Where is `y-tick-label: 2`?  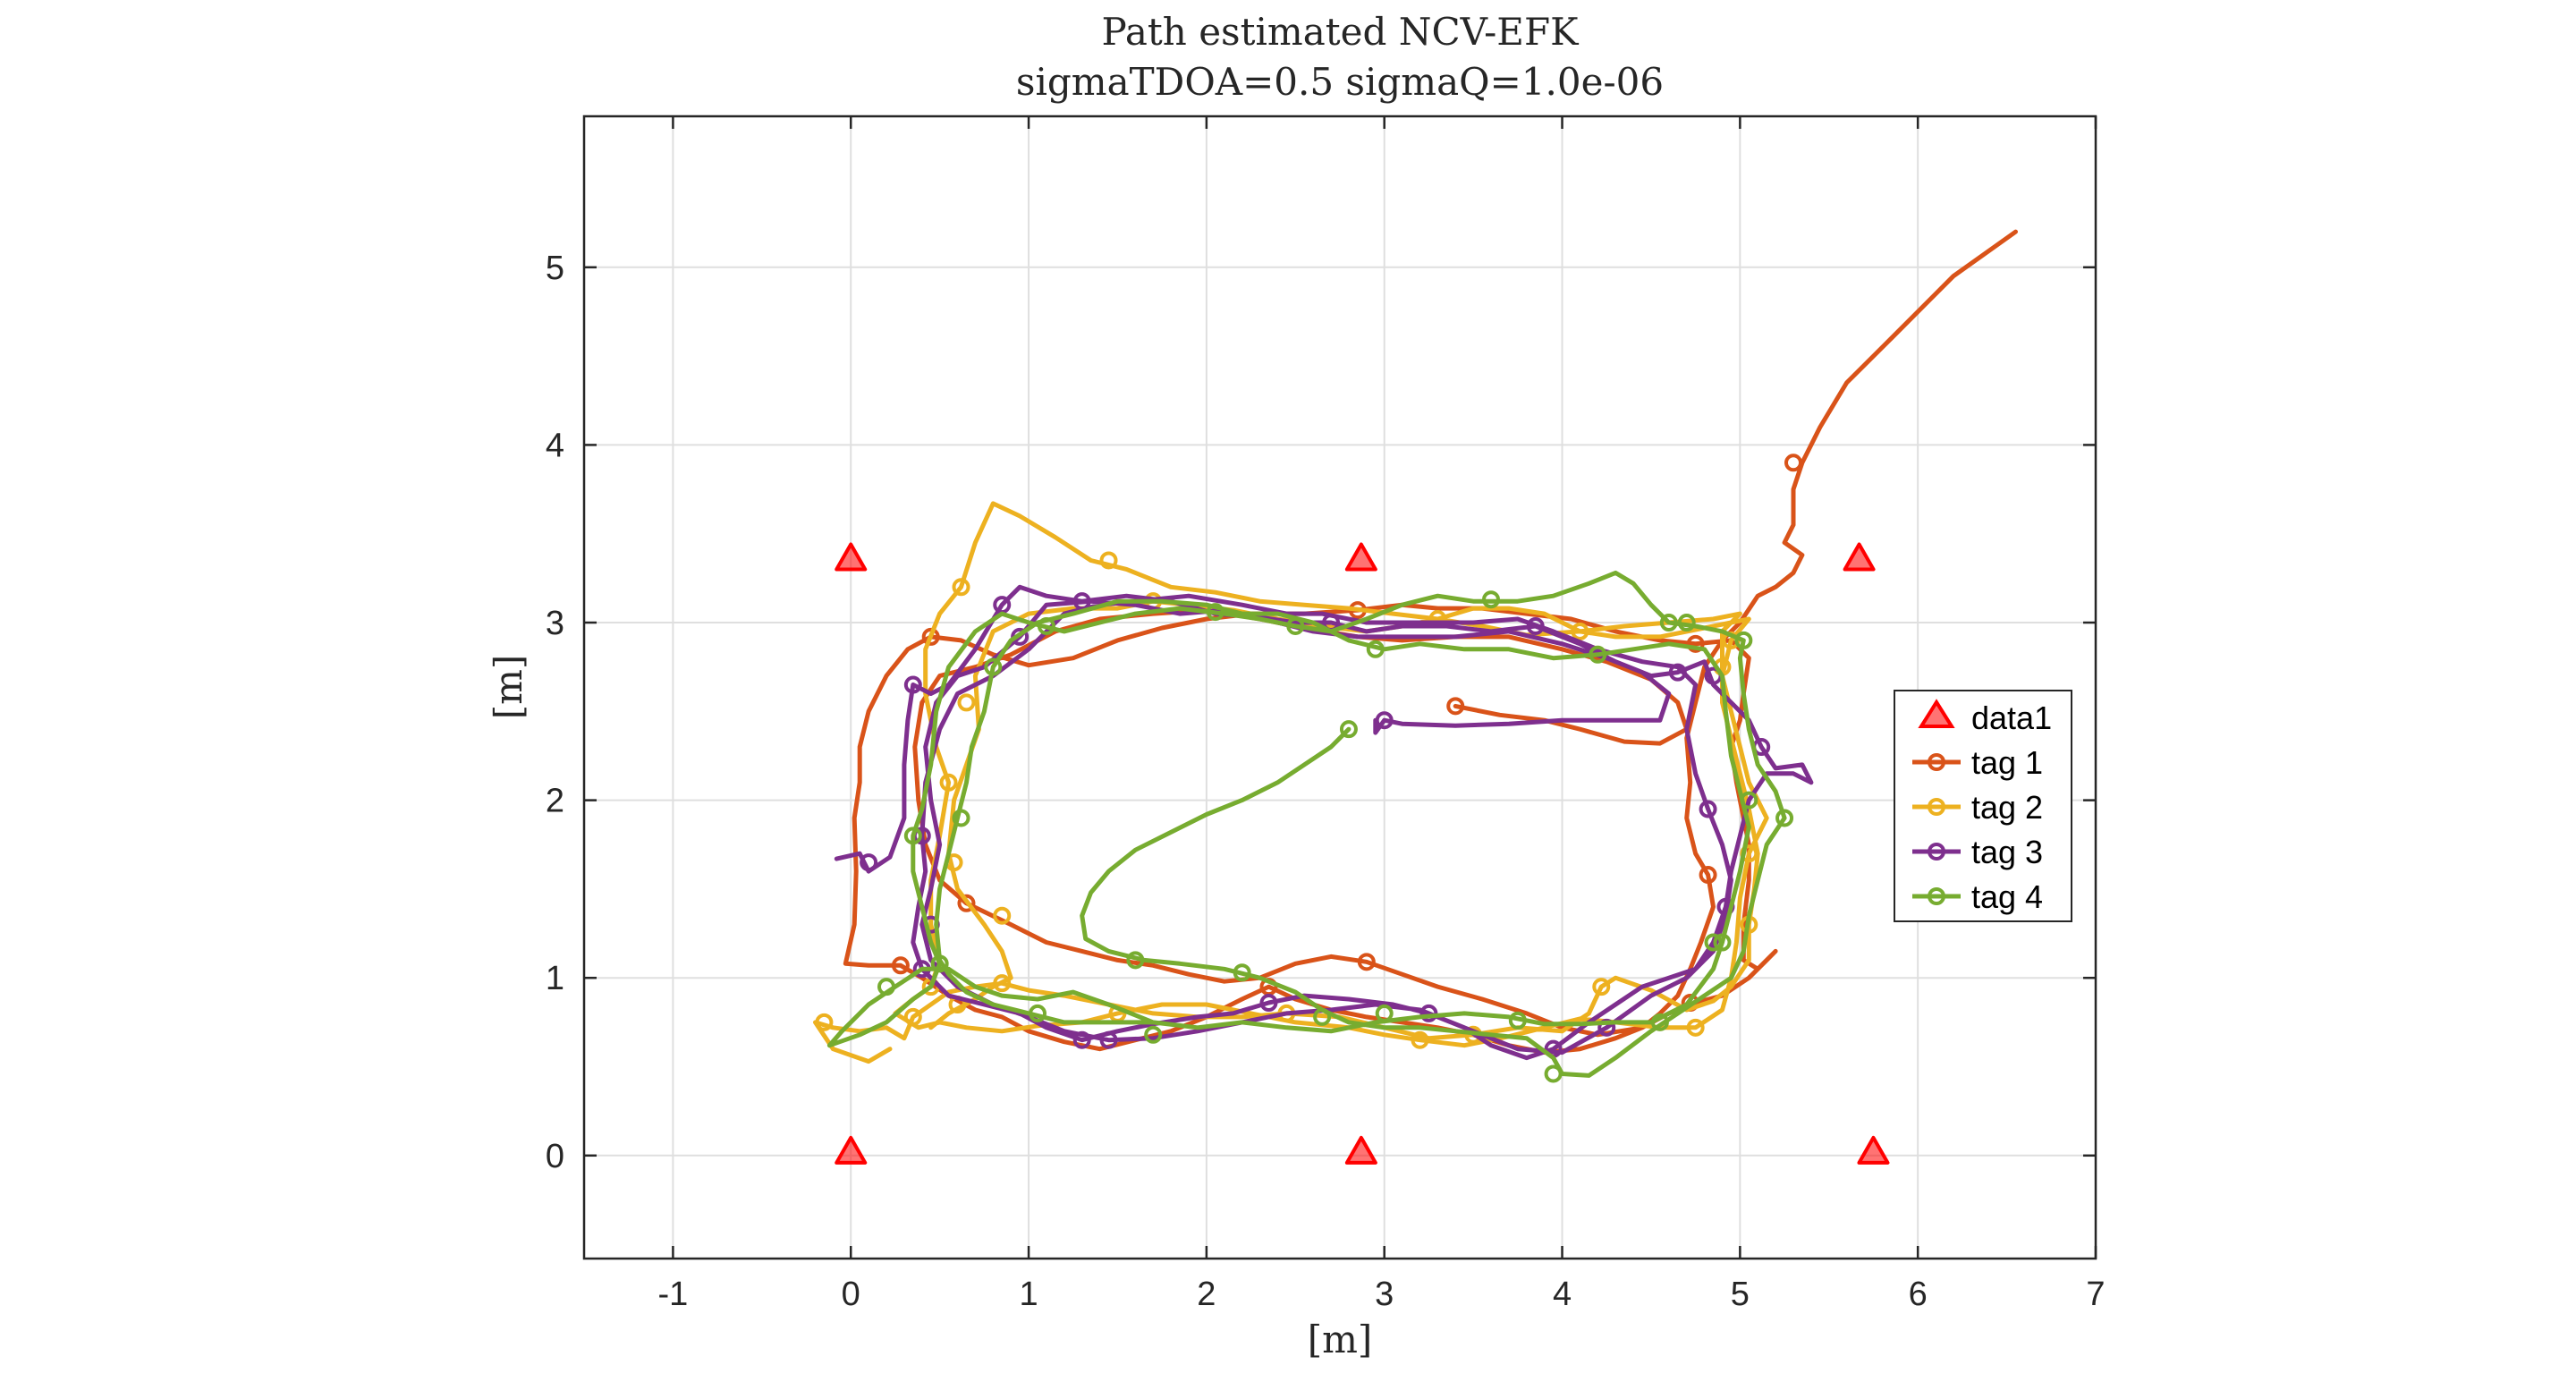 y-tick-label: 2 is located at coordinates (555, 801).